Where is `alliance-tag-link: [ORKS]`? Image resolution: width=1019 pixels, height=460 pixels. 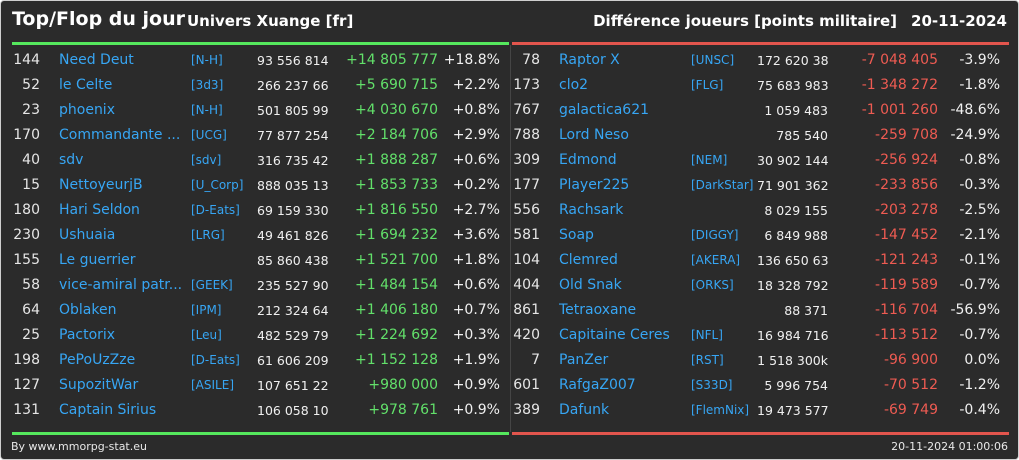 alliance-tag-link: [ORKS] is located at coordinates (712, 285).